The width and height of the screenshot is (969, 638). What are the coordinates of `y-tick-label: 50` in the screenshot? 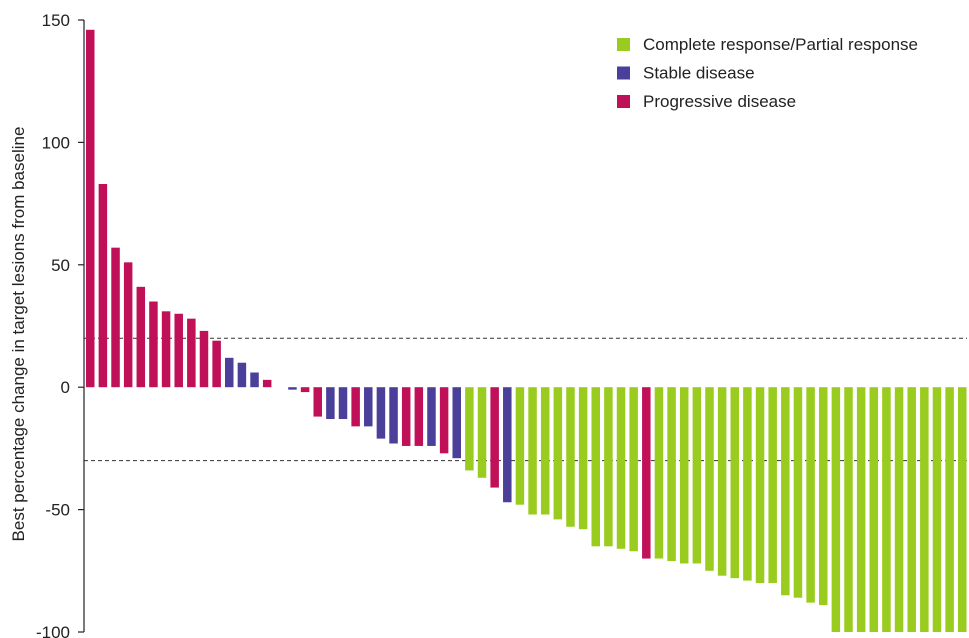 It's located at (60, 265).